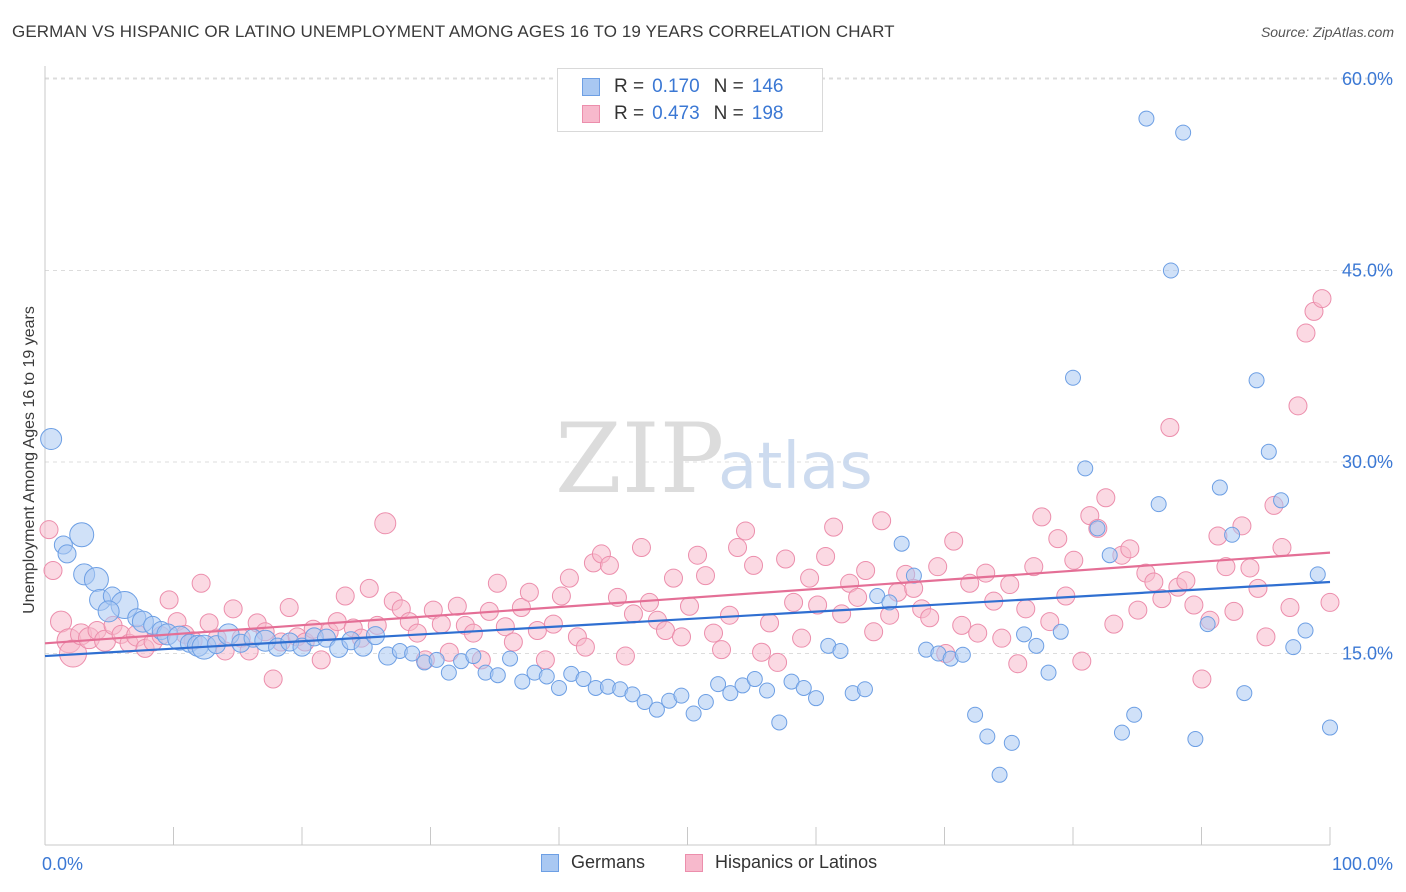 The width and height of the screenshot is (1406, 892). What do you see at coordinates (1327, 32) in the screenshot?
I see `source-credit: Source: ZipAtlas.com` at bounding box center [1327, 32].